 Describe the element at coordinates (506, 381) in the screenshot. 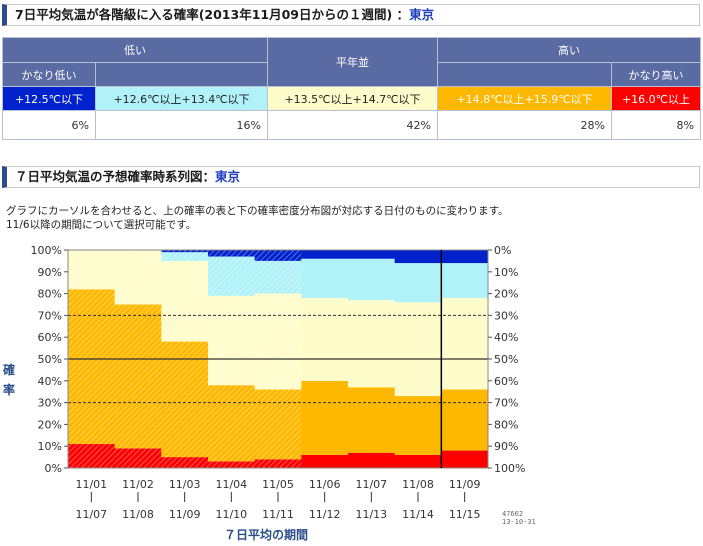

I see `y-tick-label-right: 60%` at that location.